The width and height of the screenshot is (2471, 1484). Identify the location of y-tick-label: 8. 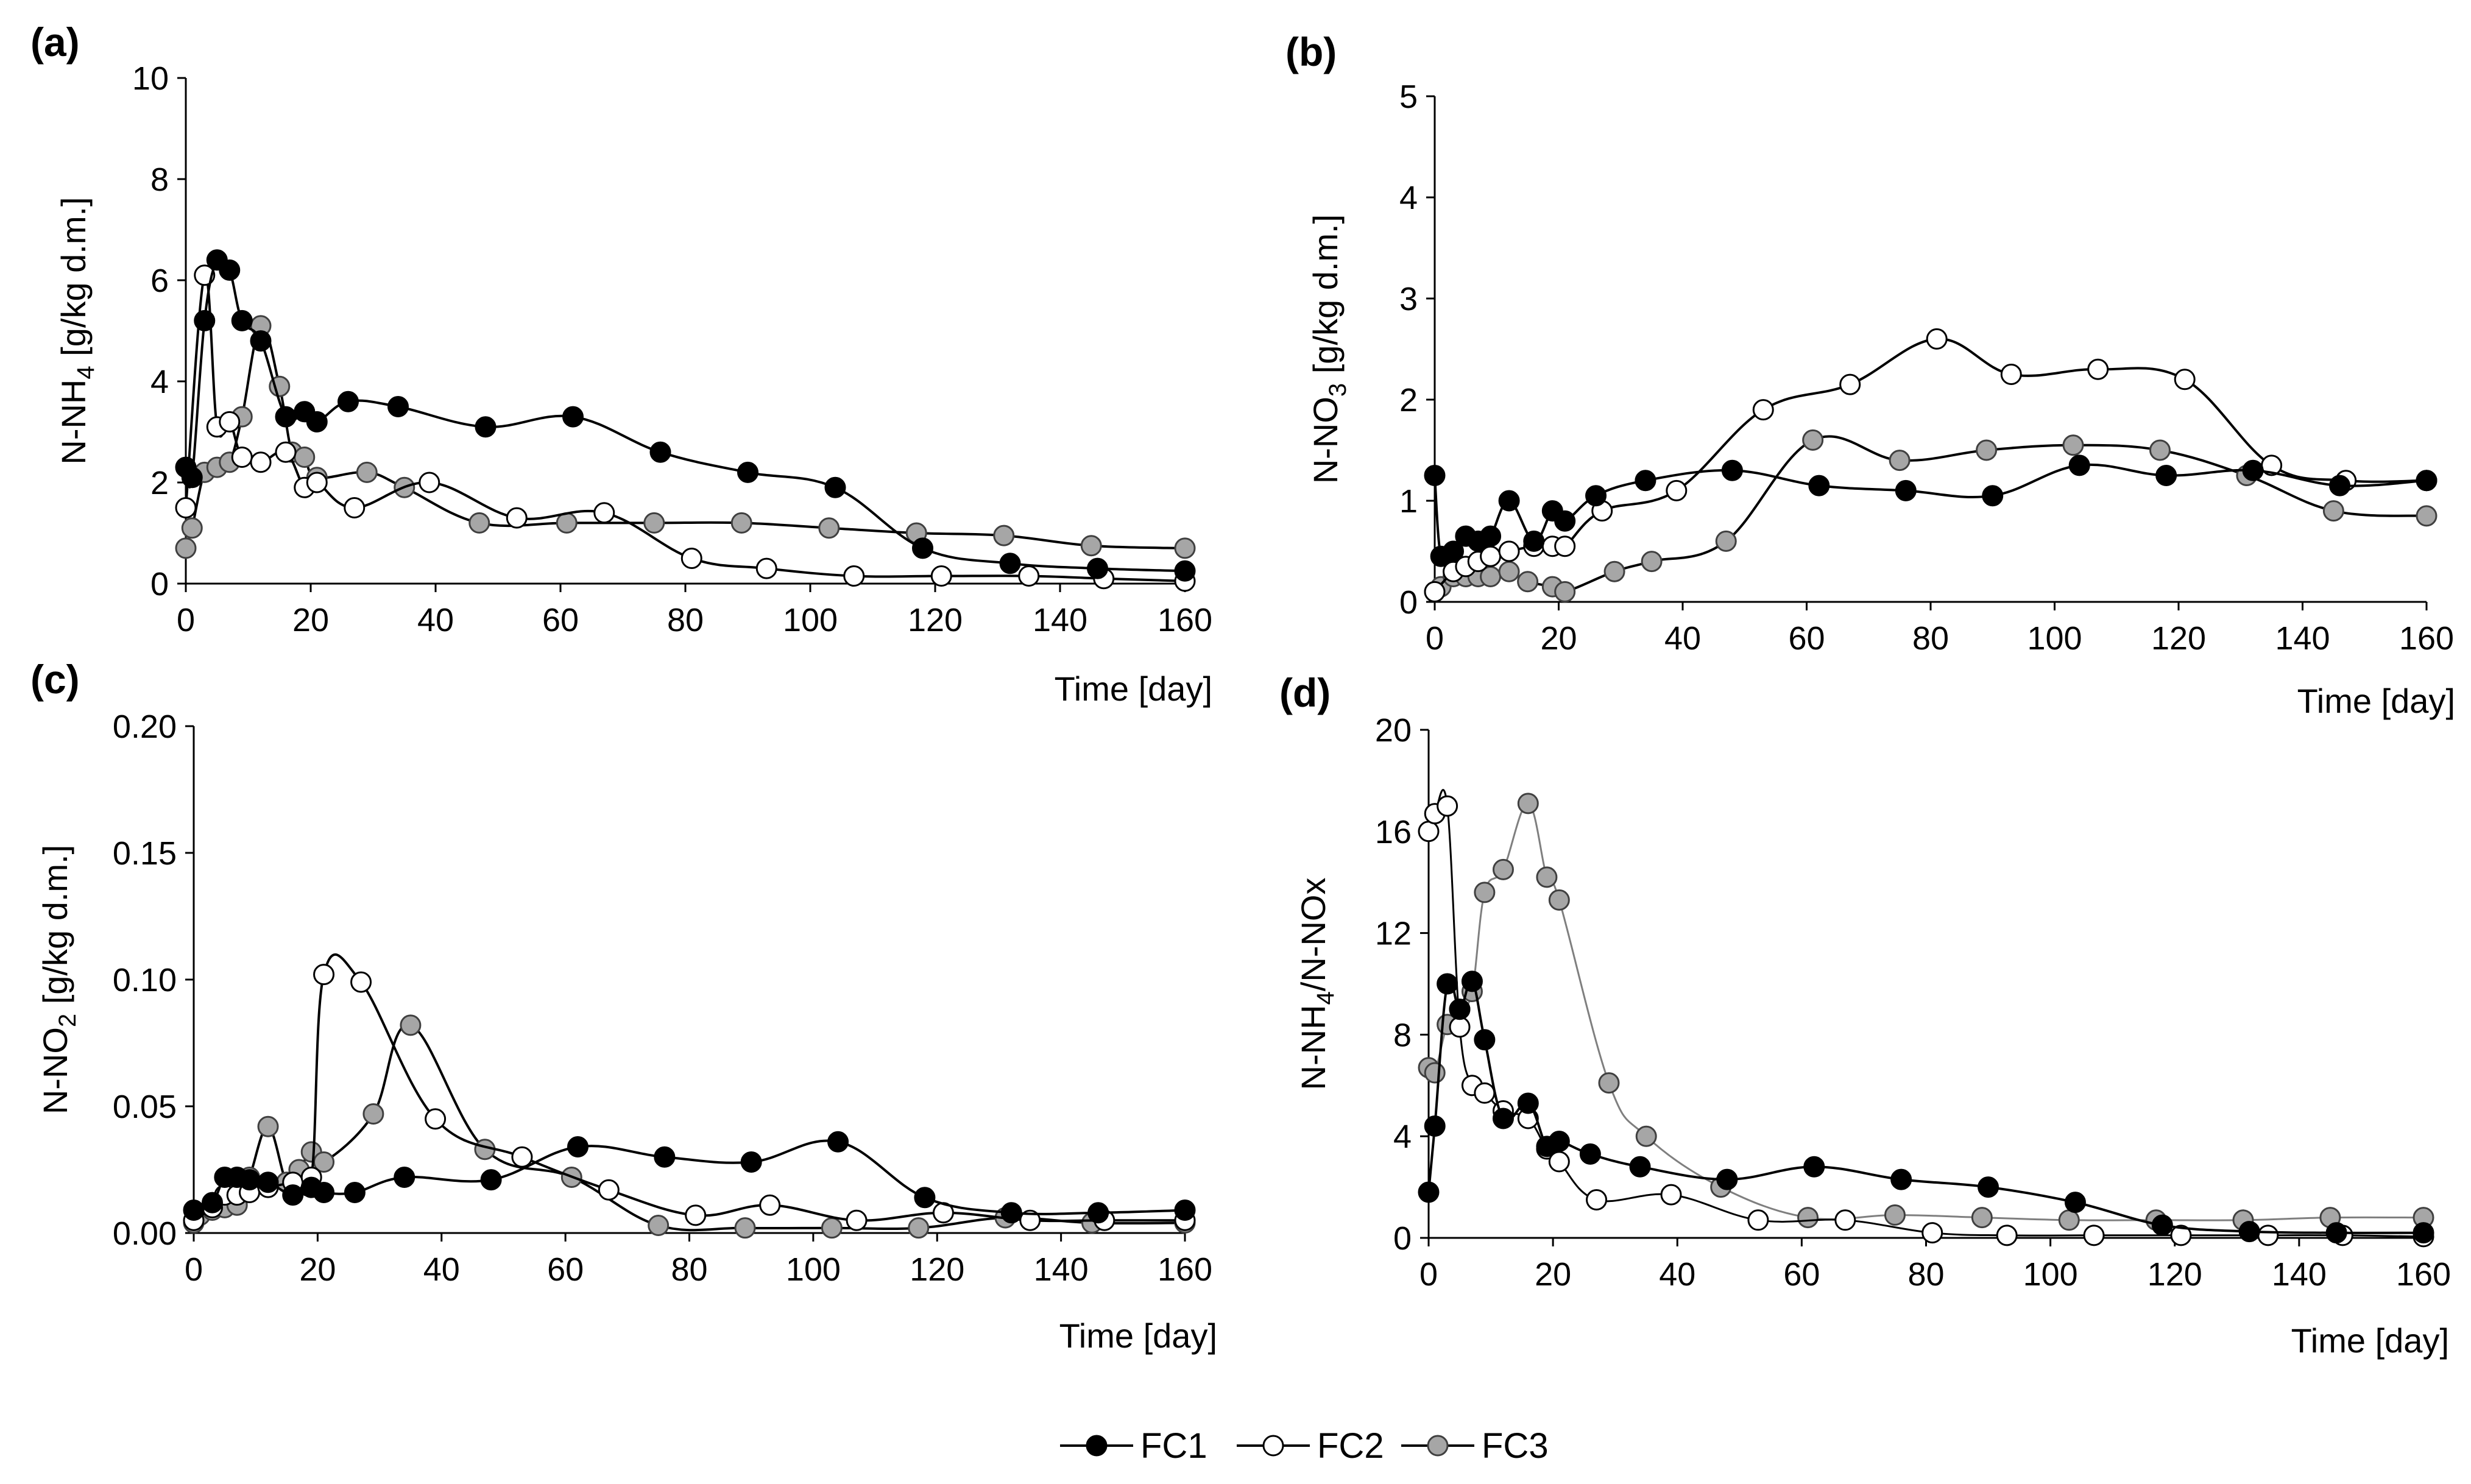
(160, 179).